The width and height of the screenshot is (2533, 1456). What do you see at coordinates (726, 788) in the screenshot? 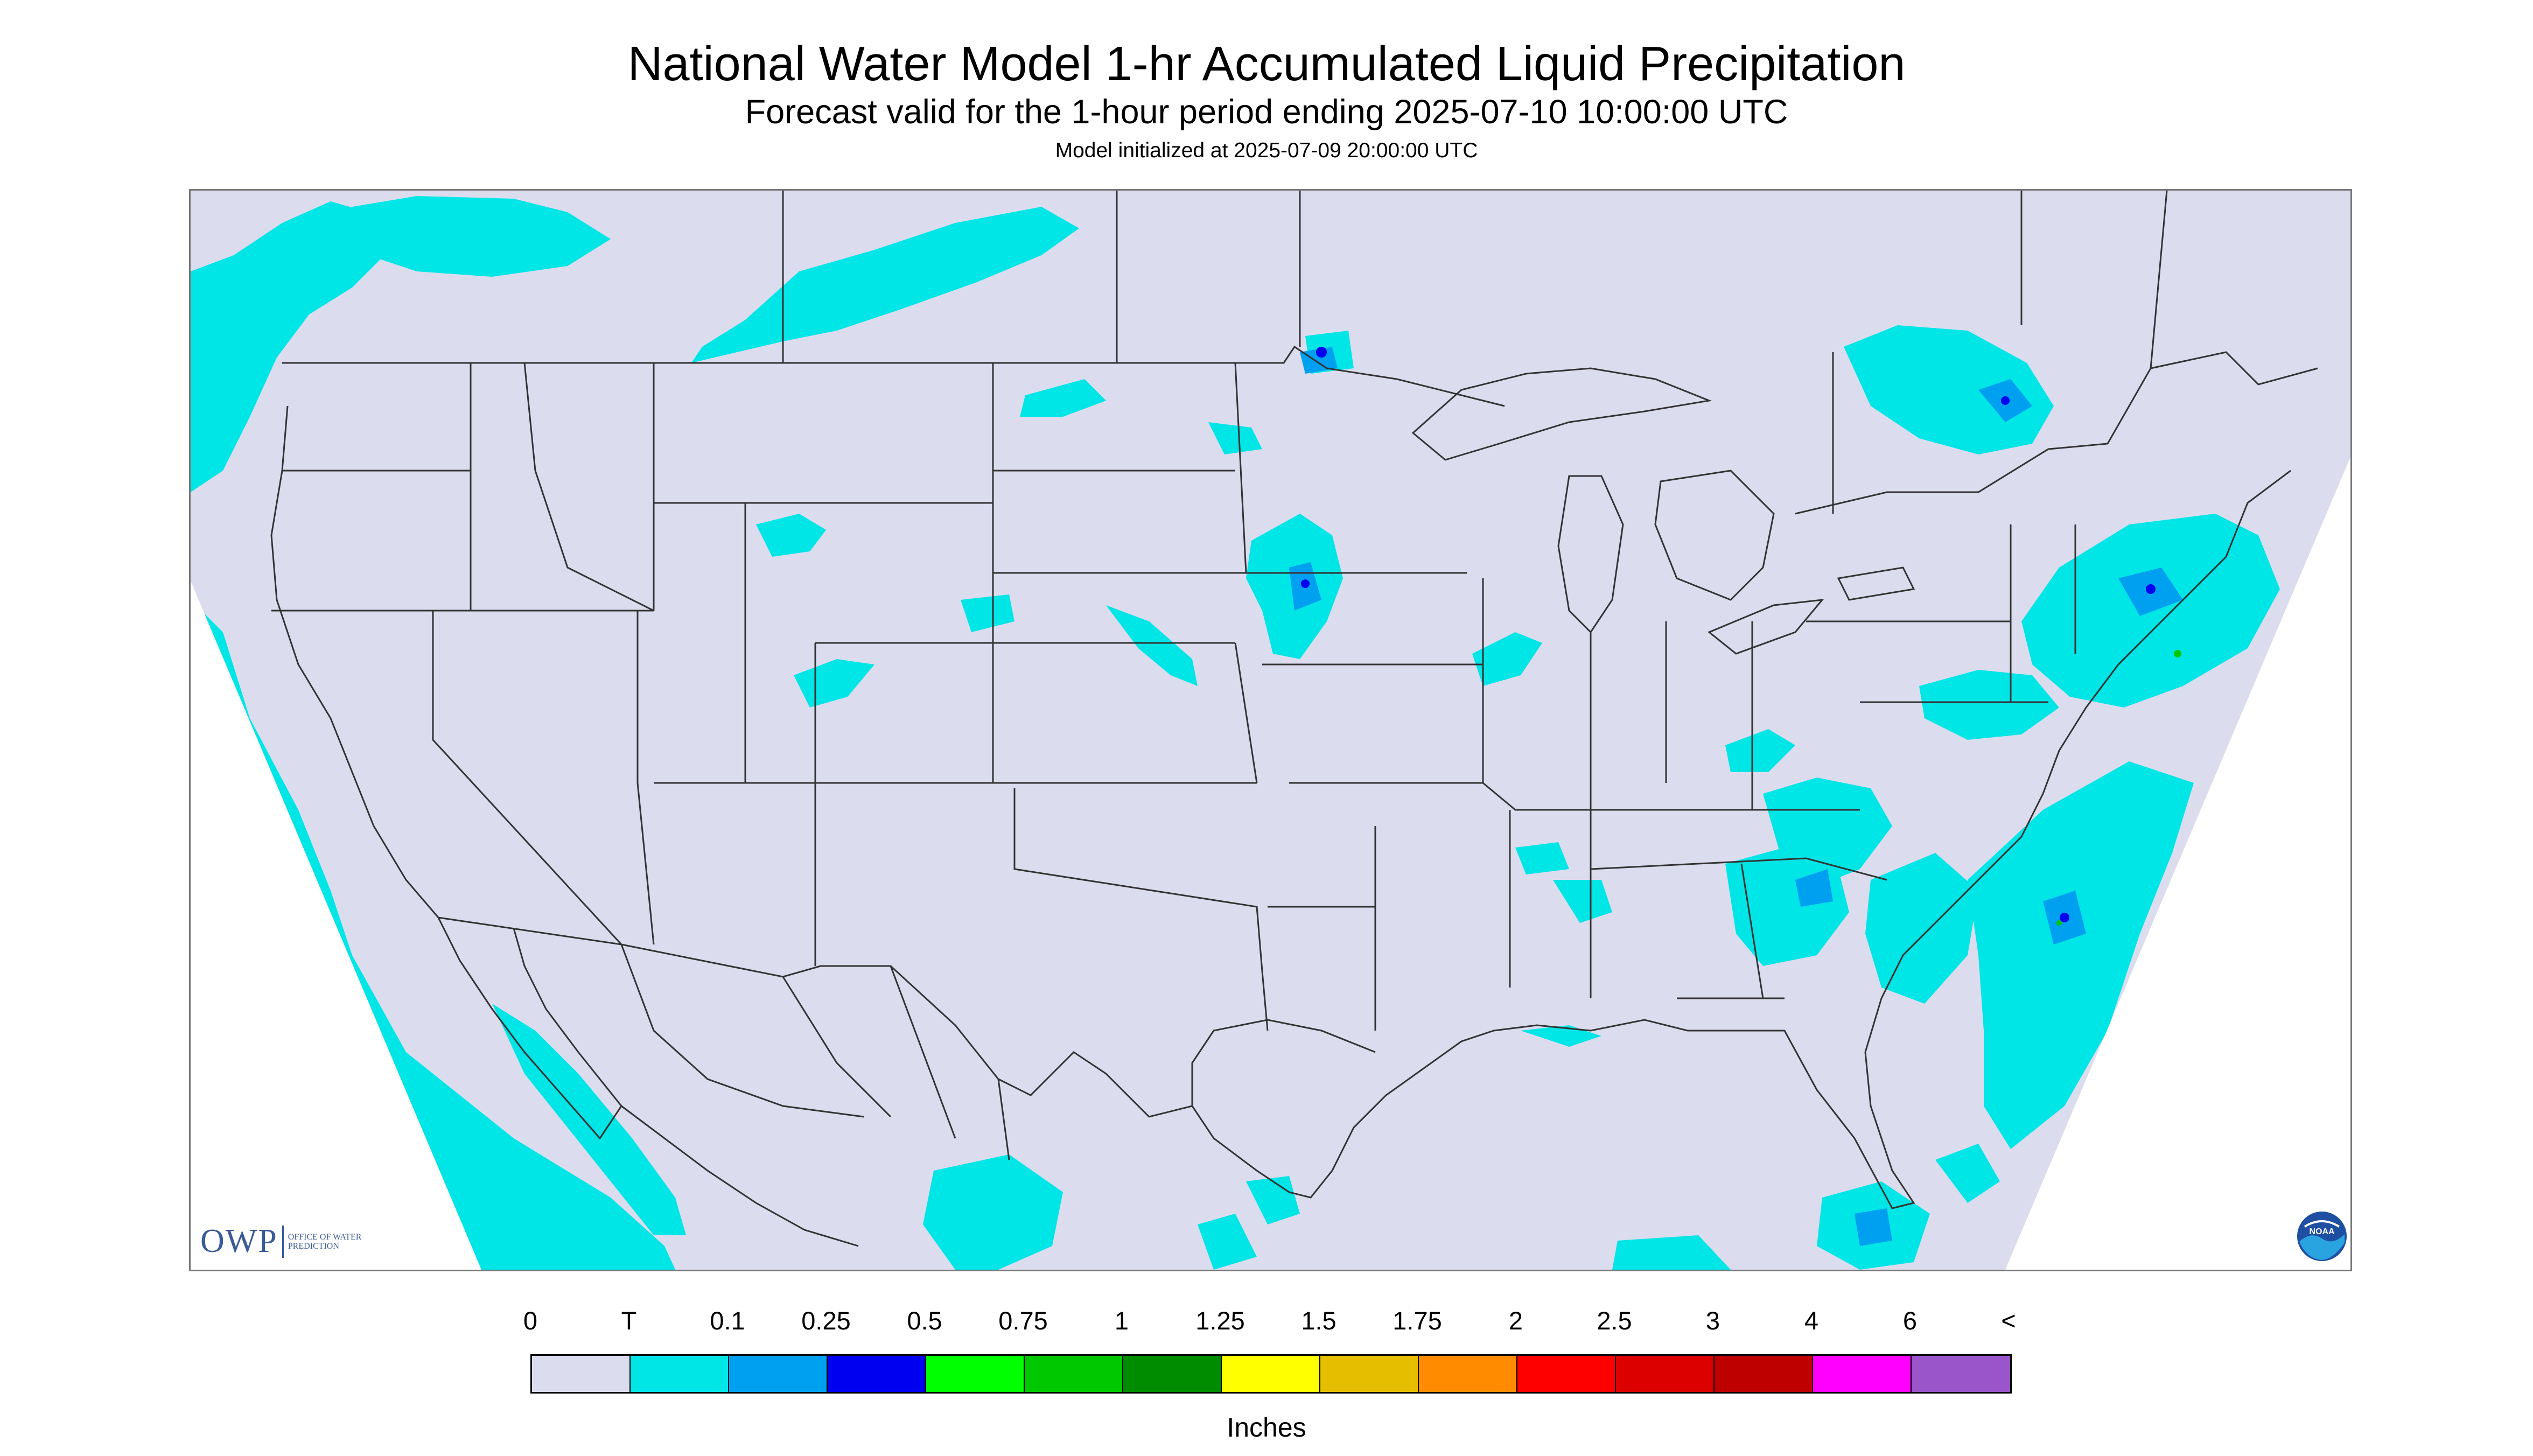
I see `state-utah-arizona` at bounding box center [726, 788].